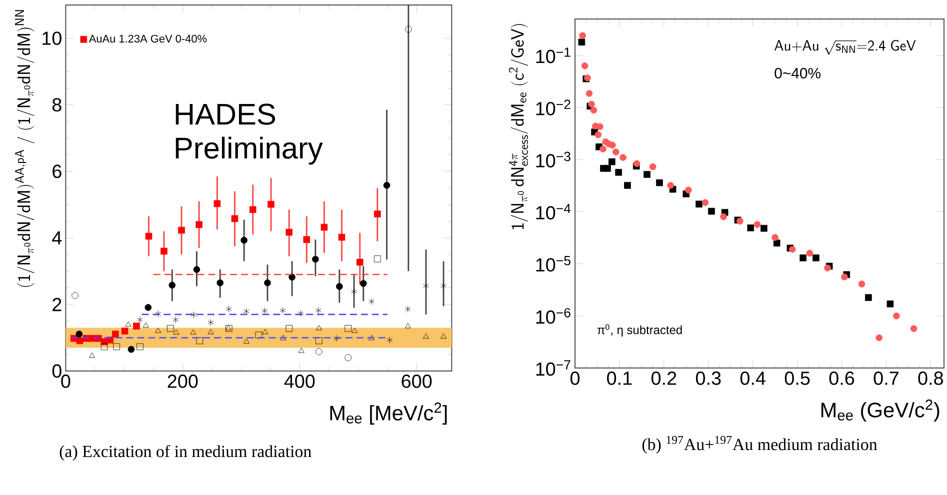 This screenshot has width=947, height=495. Describe the element at coordinates (797, 378) in the screenshot. I see `x-tick-label: 0.5` at that location.